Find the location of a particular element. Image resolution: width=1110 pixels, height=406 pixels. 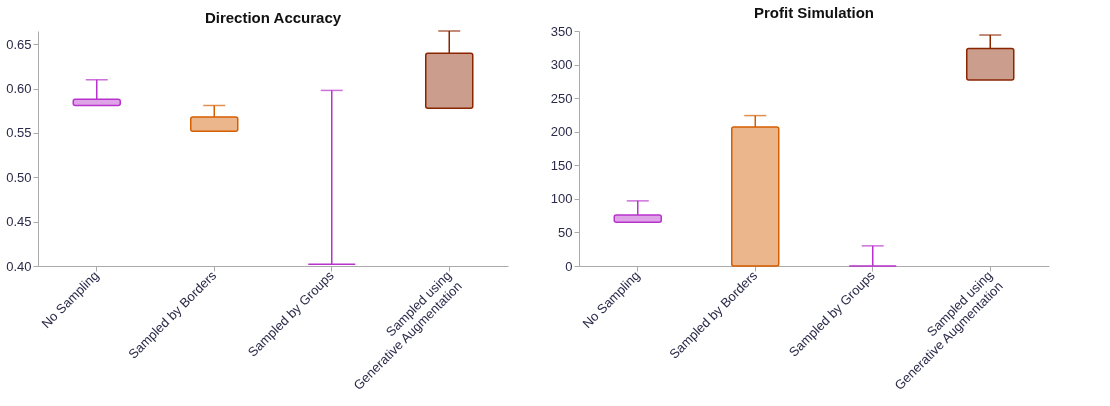

y-tick-label: 150 is located at coordinates (561, 165).